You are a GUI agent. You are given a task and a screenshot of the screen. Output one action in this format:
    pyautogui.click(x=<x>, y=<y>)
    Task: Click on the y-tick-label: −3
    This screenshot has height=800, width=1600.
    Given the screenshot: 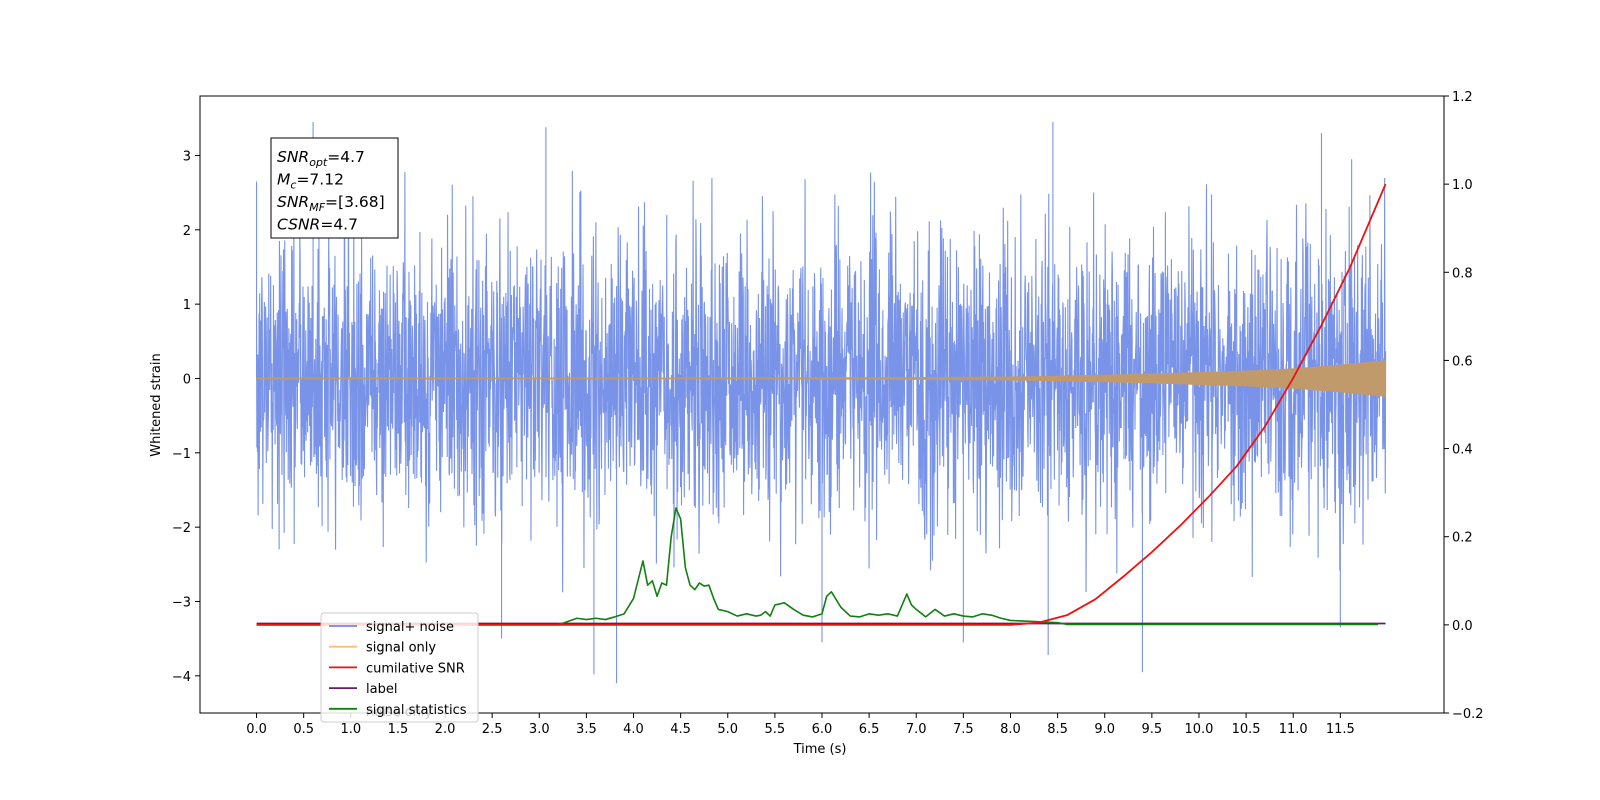 What is the action you would take?
    pyautogui.click(x=181, y=602)
    